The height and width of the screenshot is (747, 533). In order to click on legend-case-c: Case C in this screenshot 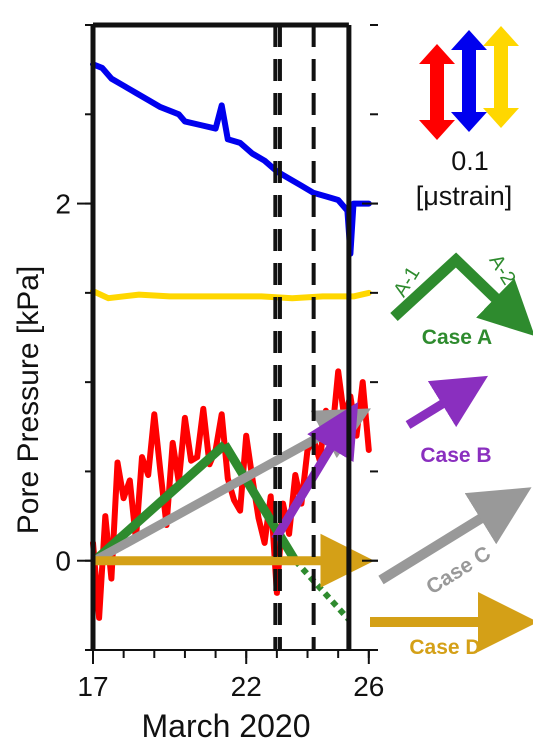, I will do `click(455, 543)`.